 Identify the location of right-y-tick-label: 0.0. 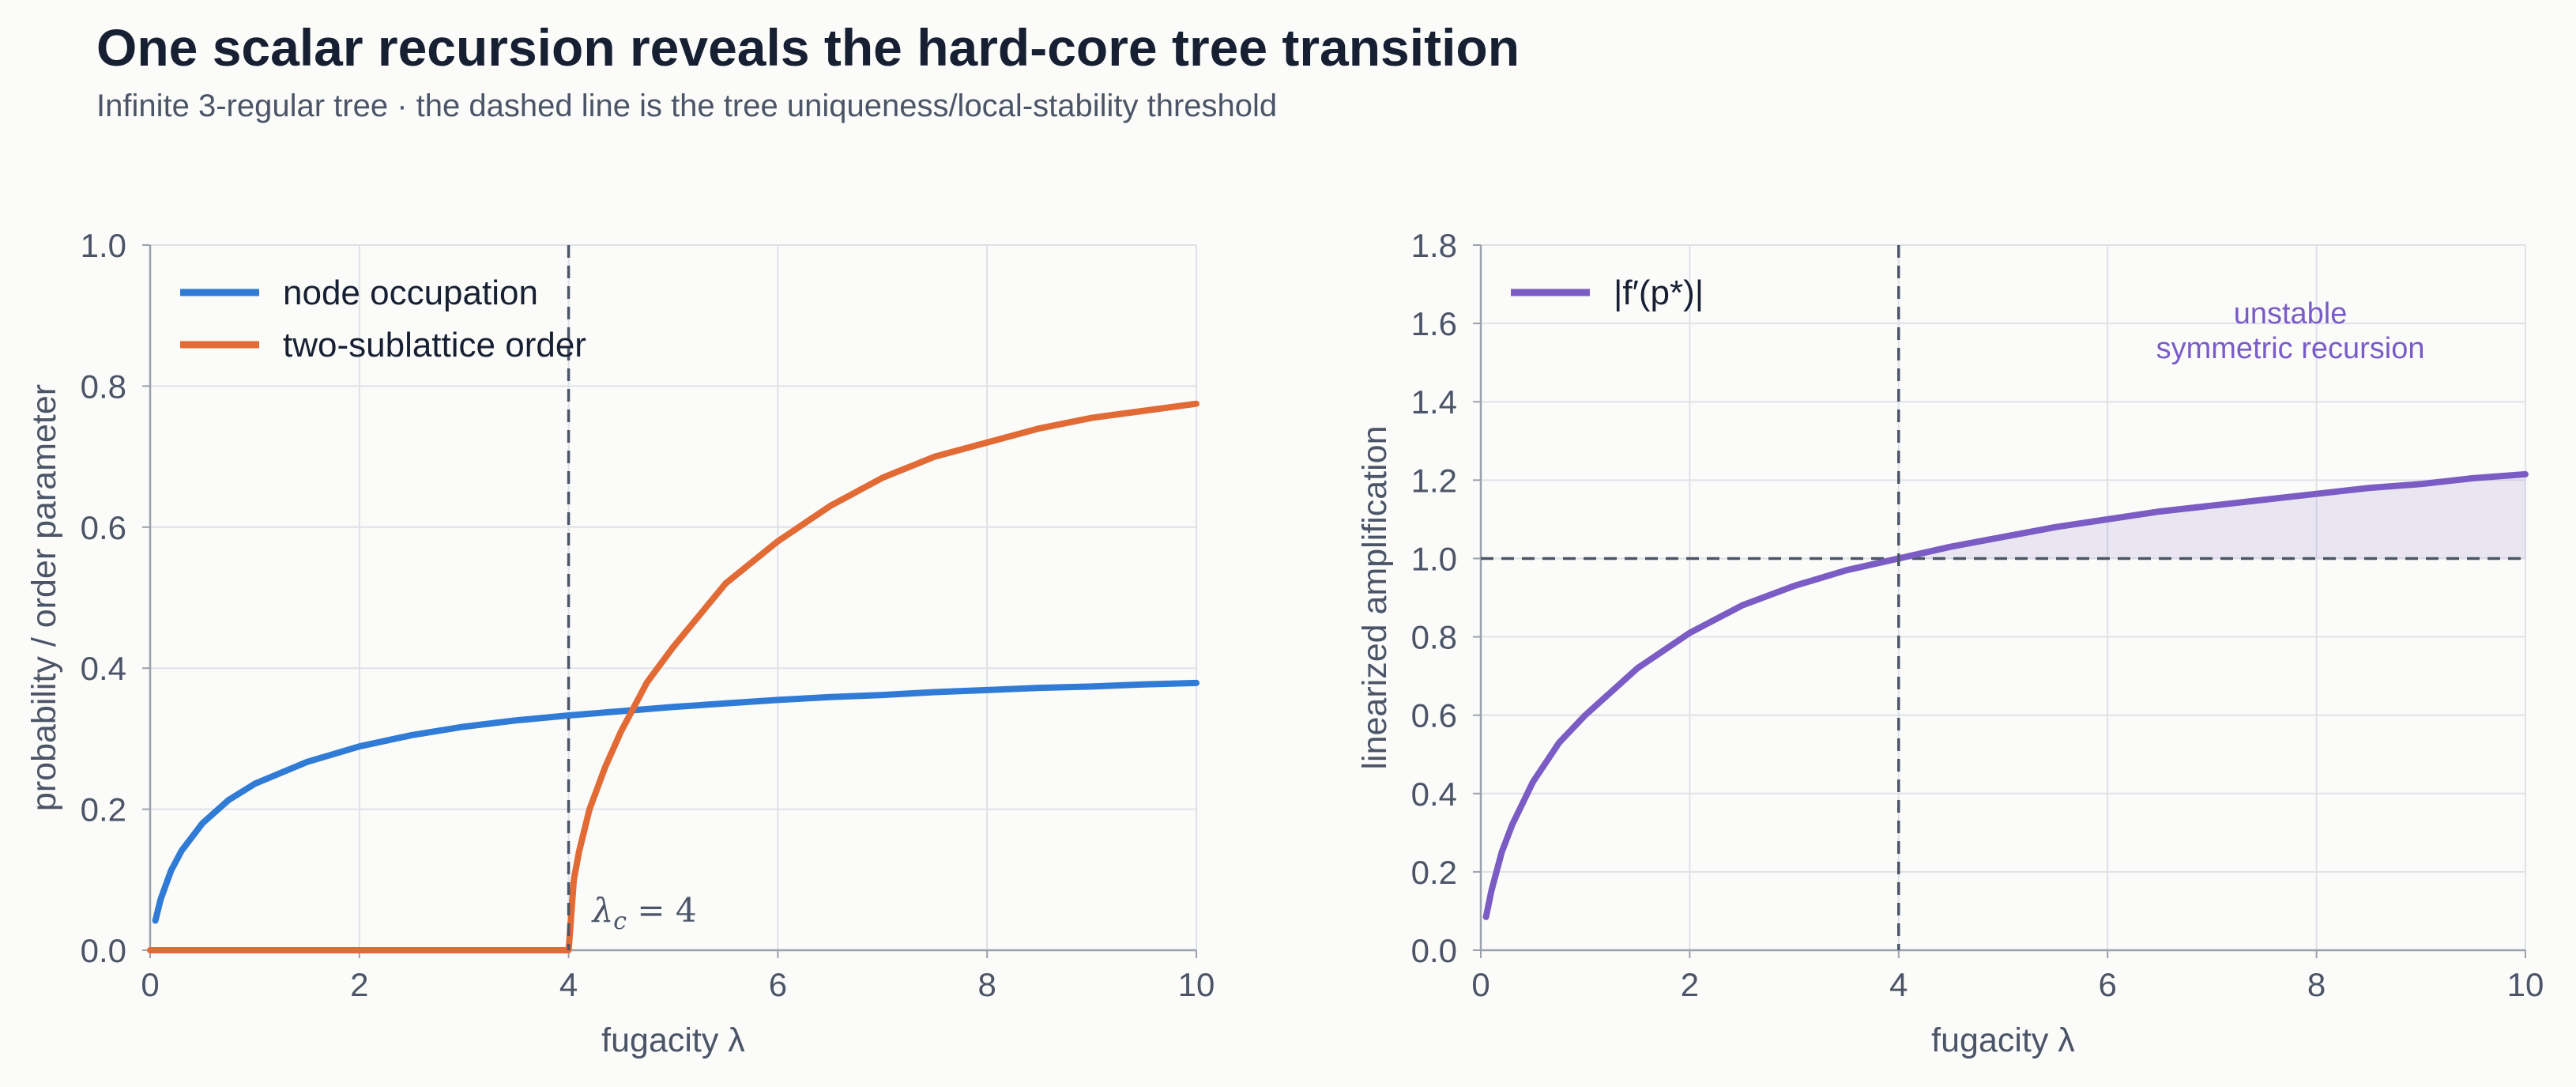
(1434, 950).